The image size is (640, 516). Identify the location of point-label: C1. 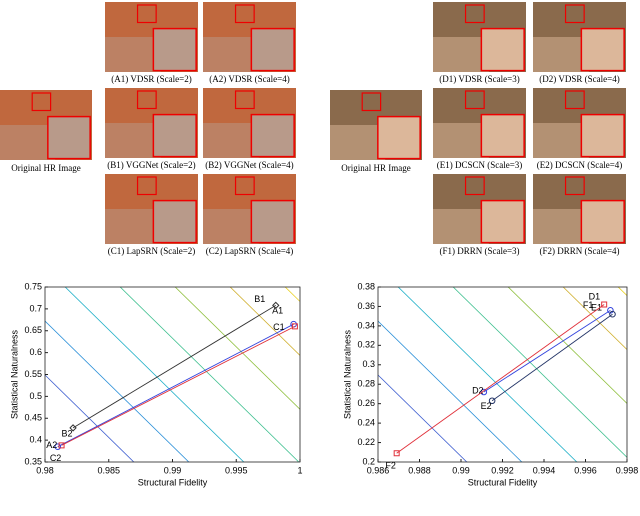
(279, 327).